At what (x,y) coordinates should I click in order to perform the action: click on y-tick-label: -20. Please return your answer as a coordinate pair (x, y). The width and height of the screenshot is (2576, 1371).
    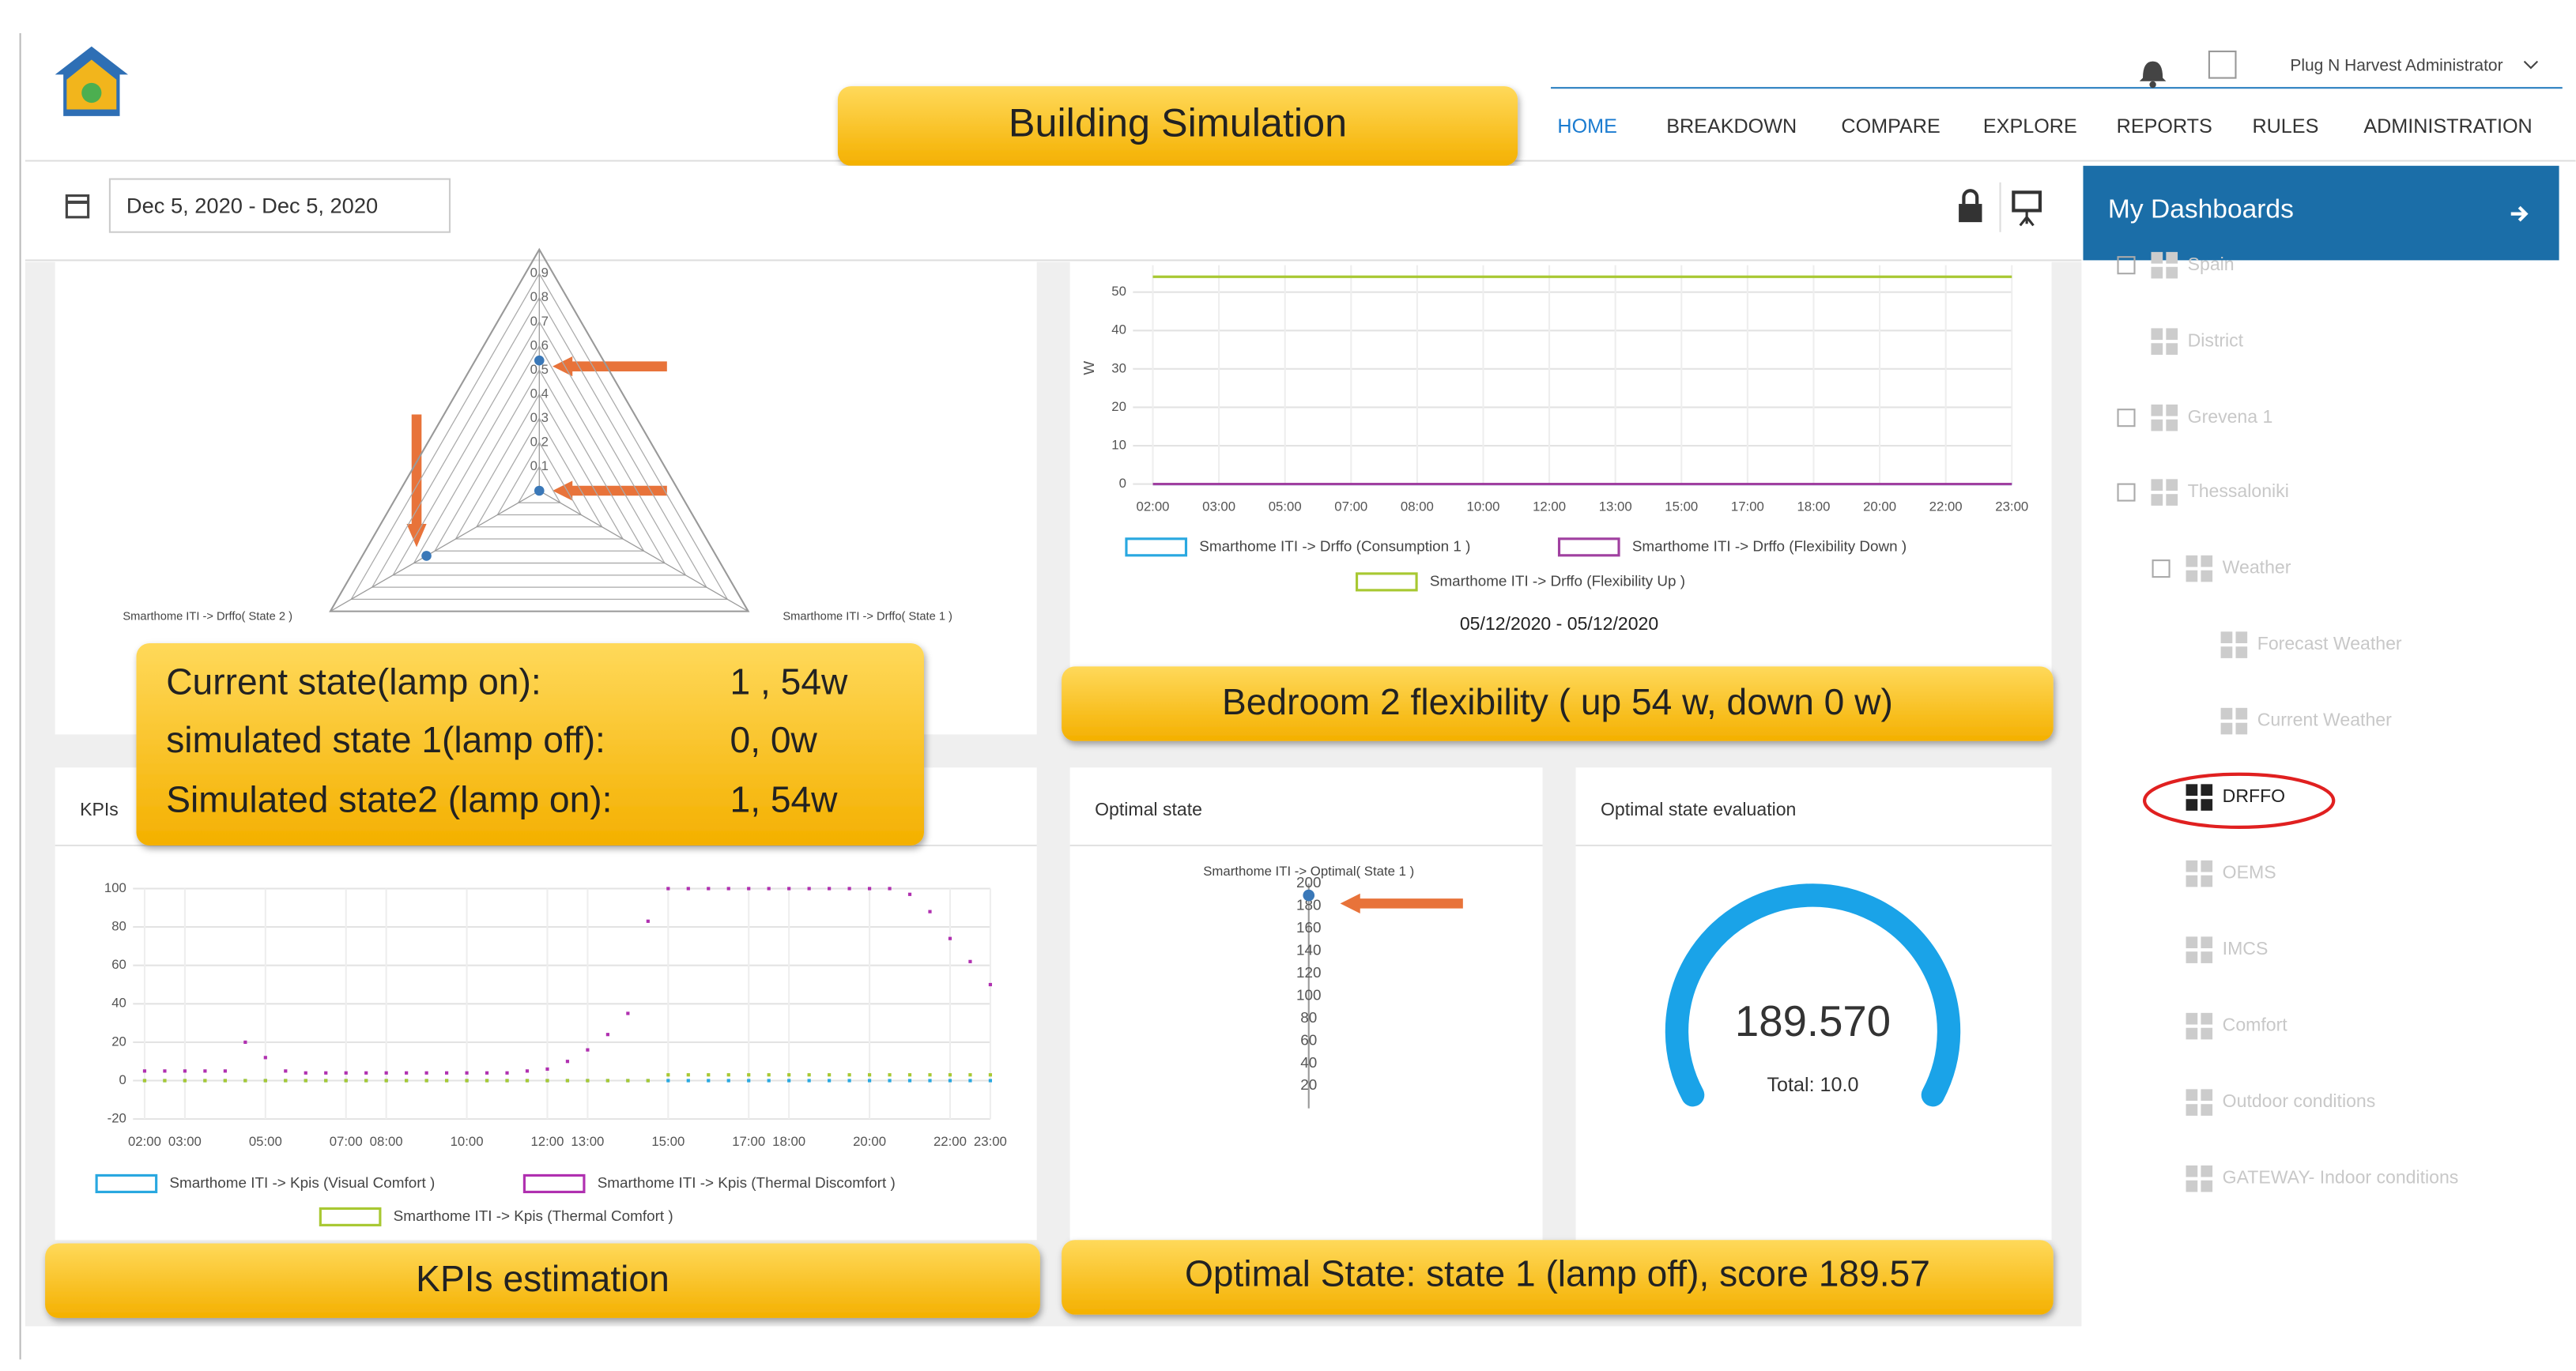
    Looking at the image, I should click on (116, 1118).